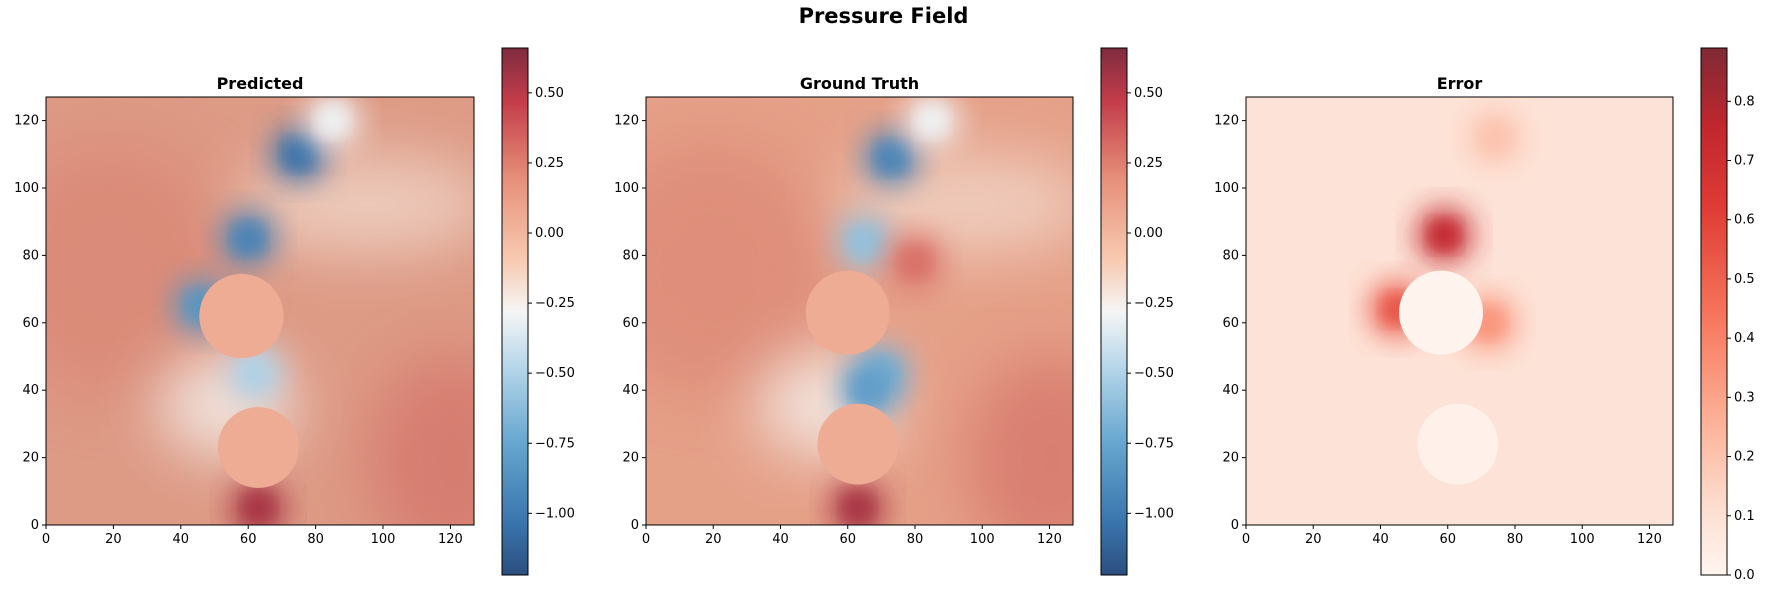 The image size is (1767, 593). What do you see at coordinates (1154, 373) in the screenshot?
I see `colorbar-tick-label: −0.50` at bounding box center [1154, 373].